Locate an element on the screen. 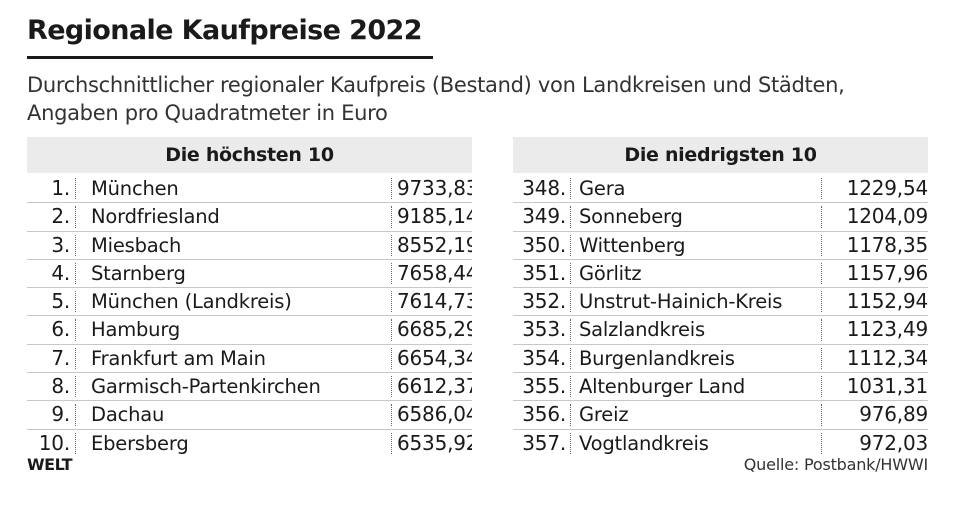  table-row: 352. Unstrut-Hainich-Kreis 1152,94 is located at coordinates (720, 302).